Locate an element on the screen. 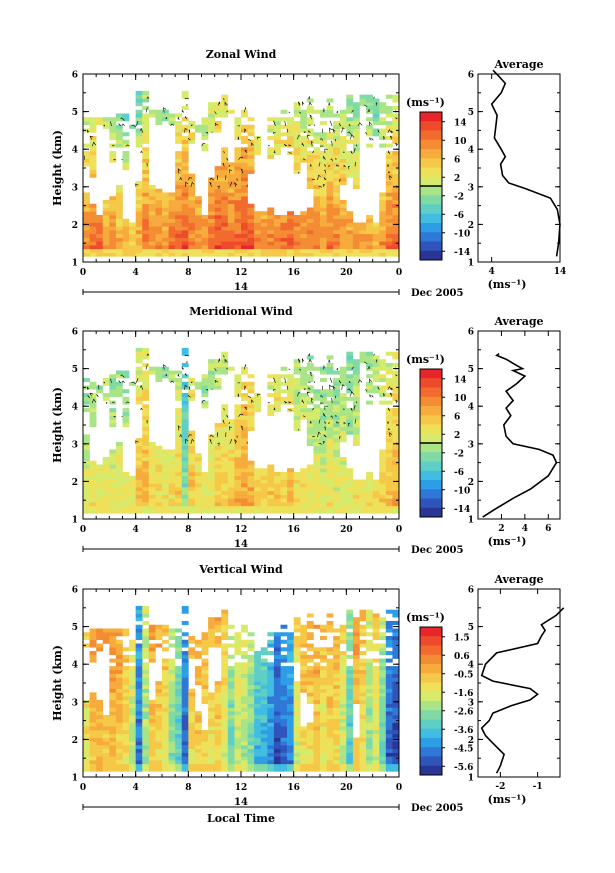 This screenshot has width=615, height=873. colorbar-tick-label: -2 is located at coordinates (459, 197).